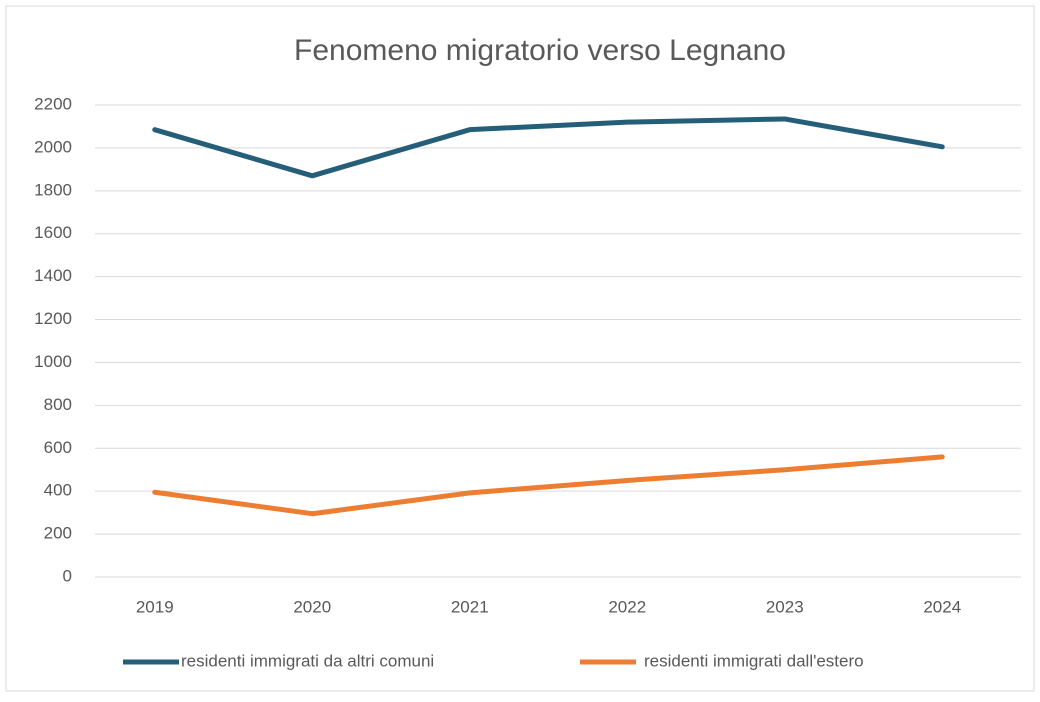  Describe the element at coordinates (155, 606) in the screenshot. I see `x-tick-label: 2019` at that location.